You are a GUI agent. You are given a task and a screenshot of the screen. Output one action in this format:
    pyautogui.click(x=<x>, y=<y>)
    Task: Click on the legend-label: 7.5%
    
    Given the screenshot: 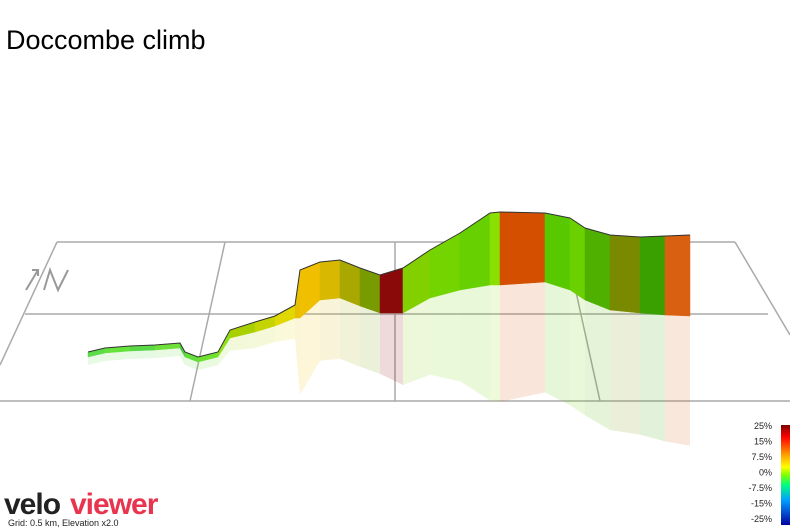 What is the action you would take?
    pyautogui.click(x=761, y=457)
    